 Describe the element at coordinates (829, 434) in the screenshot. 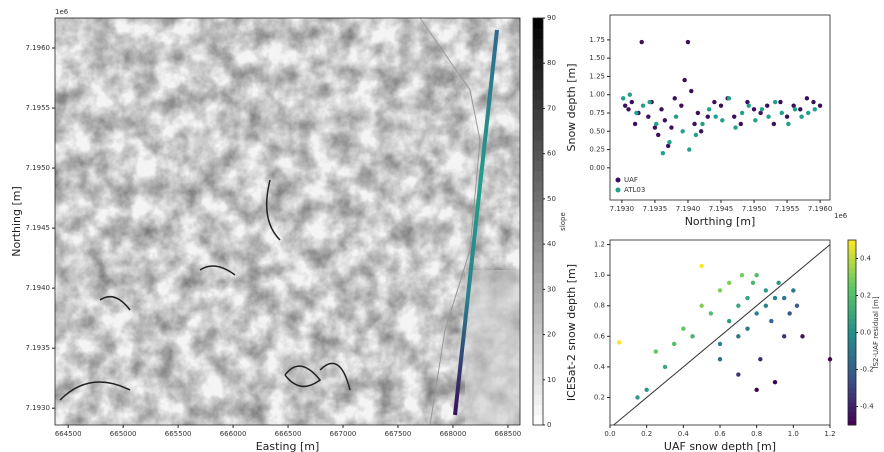

I see `x-tick-label: 1.2` at that location.